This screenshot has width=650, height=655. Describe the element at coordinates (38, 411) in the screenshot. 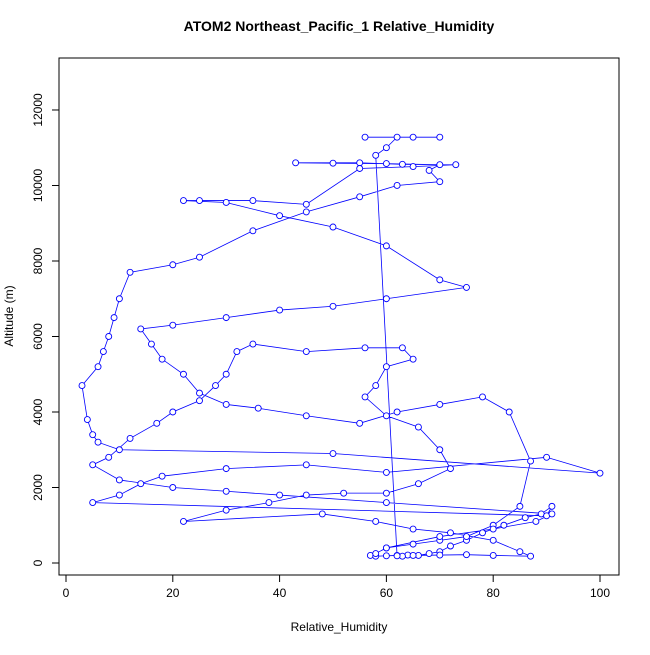

I see `y-tick-label: 4000` at that location.